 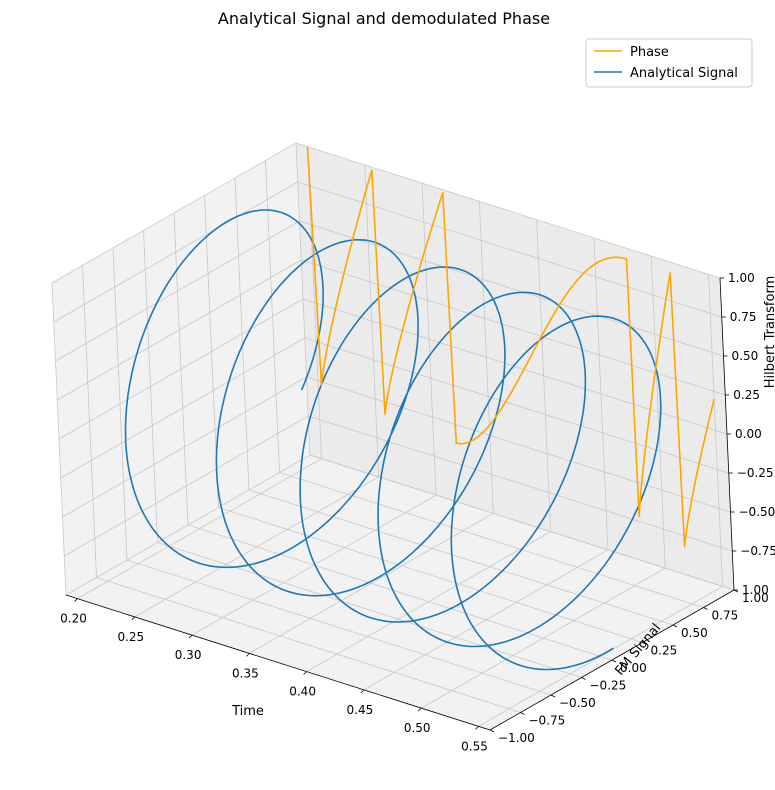 I want to click on x-tick-label: 0.25, so click(x=130, y=637).